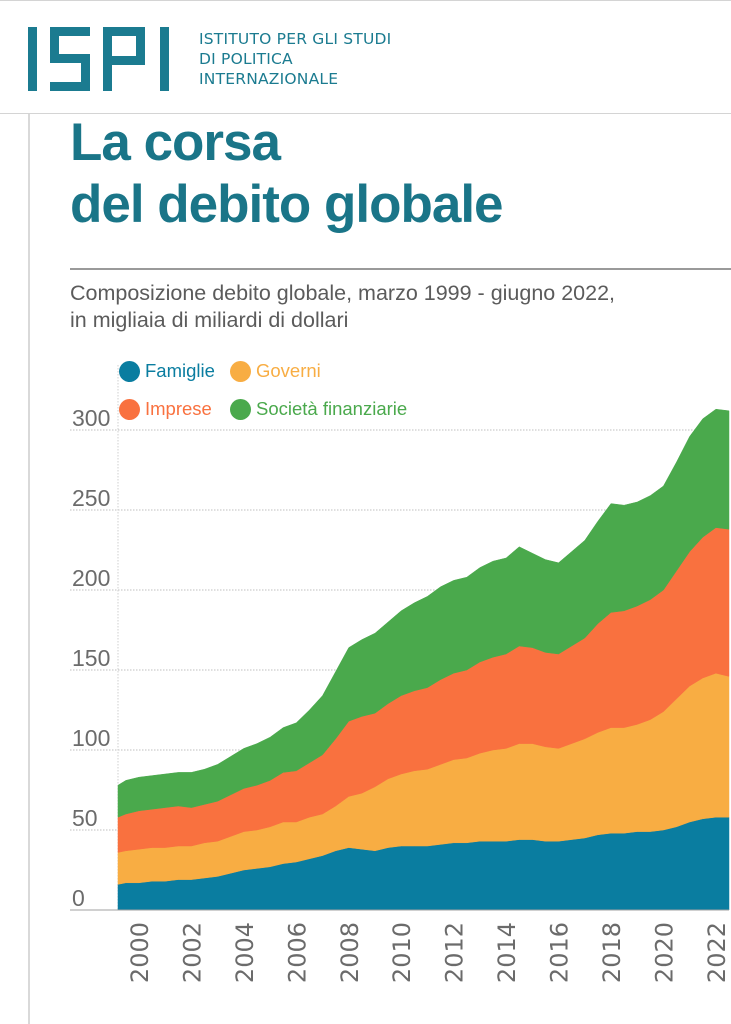 The height and width of the screenshot is (1024, 731). What do you see at coordinates (85, 818) in the screenshot?
I see `y-tick-label: 50` at bounding box center [85, 818].